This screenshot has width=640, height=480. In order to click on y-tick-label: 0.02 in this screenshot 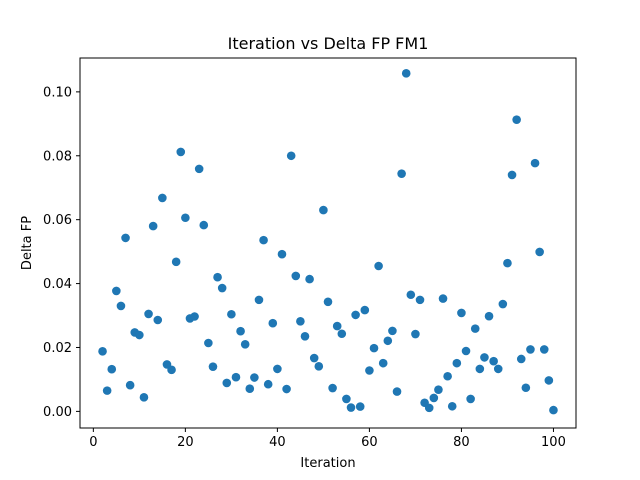, I will do `click(57, 348)`.